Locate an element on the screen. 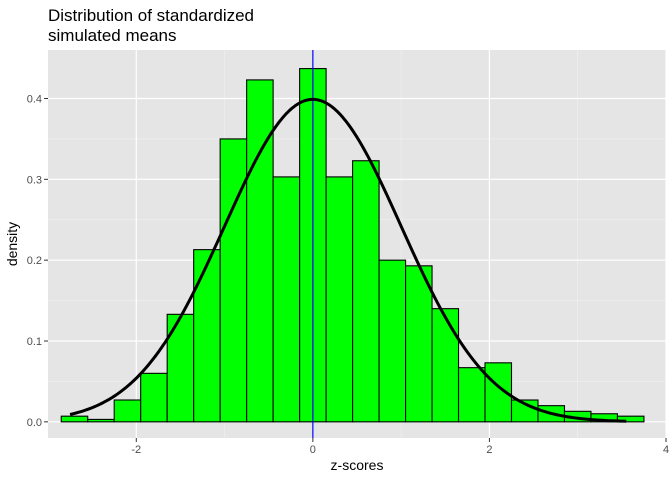 This screenshot has height=480, width=672. y-tick-label: 0.2 is located at coordinates (34, 261).